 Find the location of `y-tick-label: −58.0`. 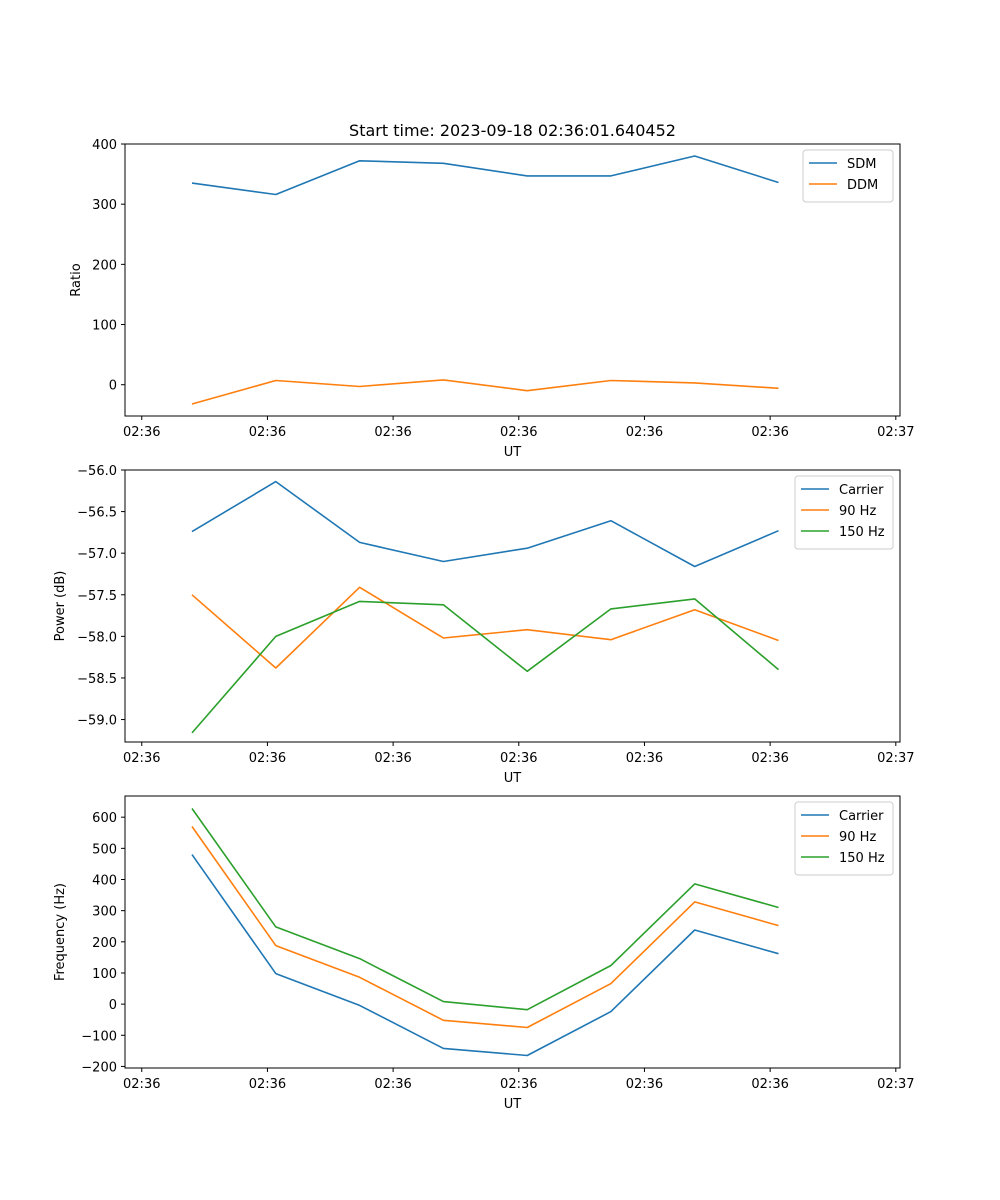

y-tick-label: −58.0 is located at coordinates (97, 637).